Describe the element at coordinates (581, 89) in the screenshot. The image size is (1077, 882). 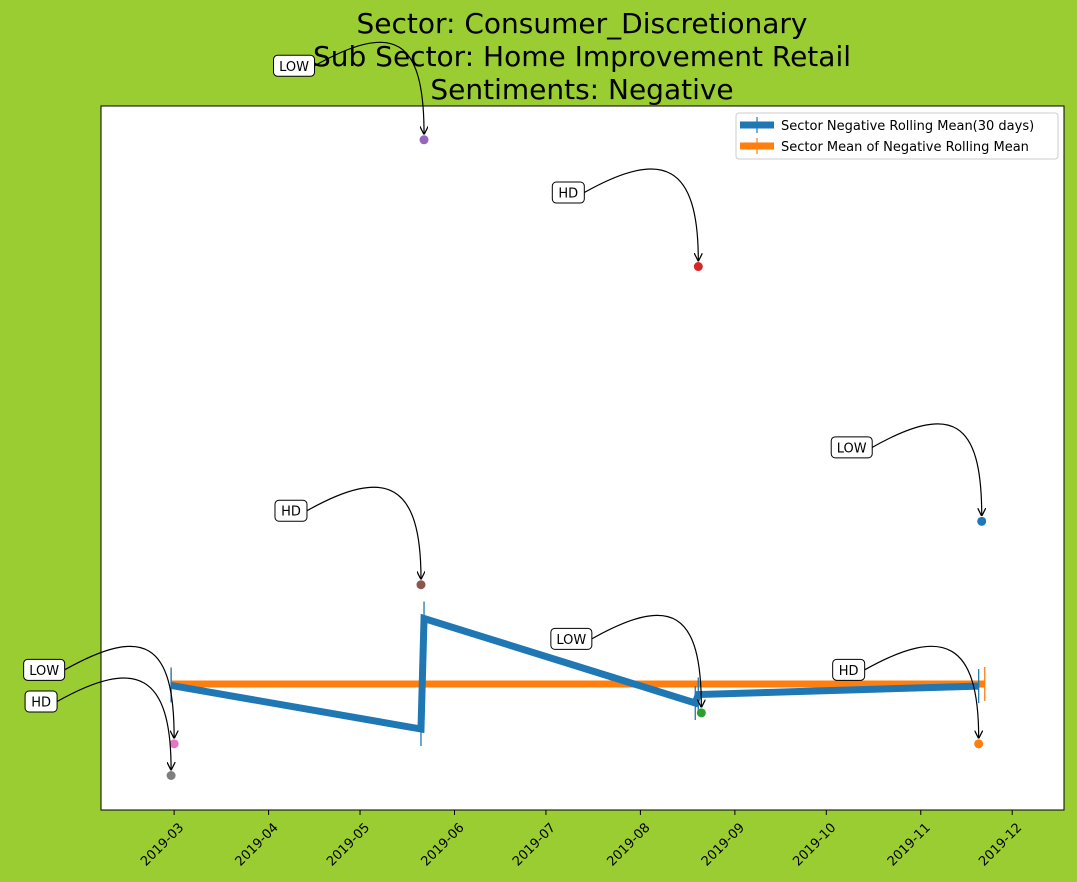
I see `chart-title-line-3: Sentiments: Negative` at that location.